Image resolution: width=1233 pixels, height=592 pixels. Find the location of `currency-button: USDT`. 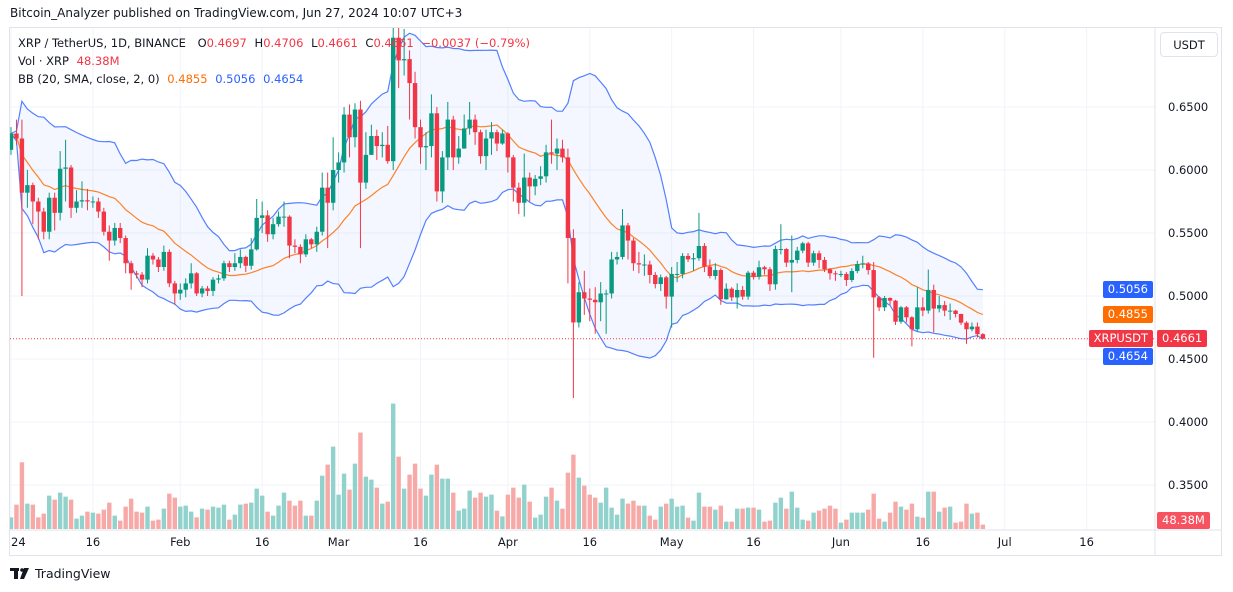

currency-button: USDT is located at coordinates (1189, 44).